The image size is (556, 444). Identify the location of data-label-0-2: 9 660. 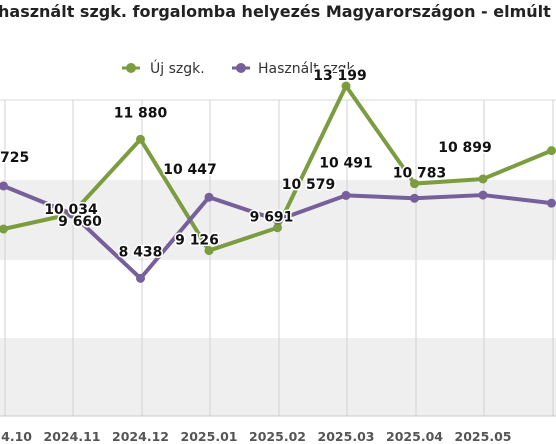
(80, 222).